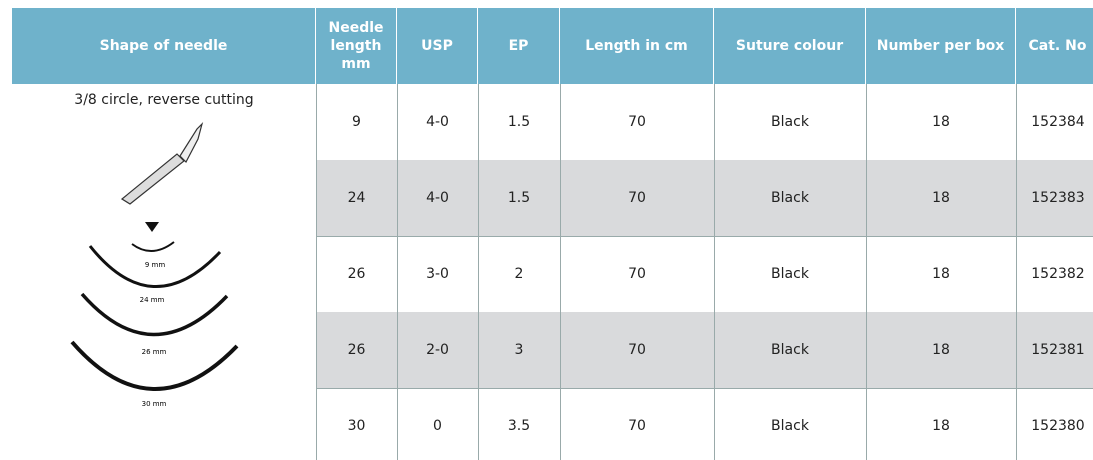 Image resolution: width=1093 pixels, height=460 pixels. Describe the element at coordinates (356, 46) in the screenshot. I see `header-cell: Needle length mm` at that location.